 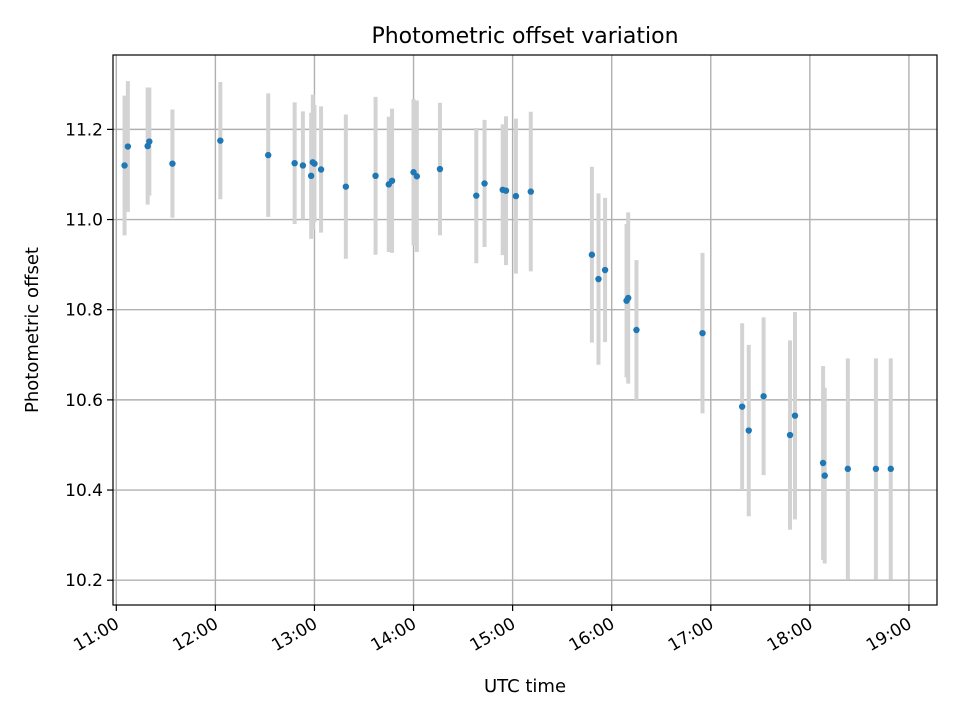 I want to click on x-tick-label: 13:00, so click(x=295, y=635).